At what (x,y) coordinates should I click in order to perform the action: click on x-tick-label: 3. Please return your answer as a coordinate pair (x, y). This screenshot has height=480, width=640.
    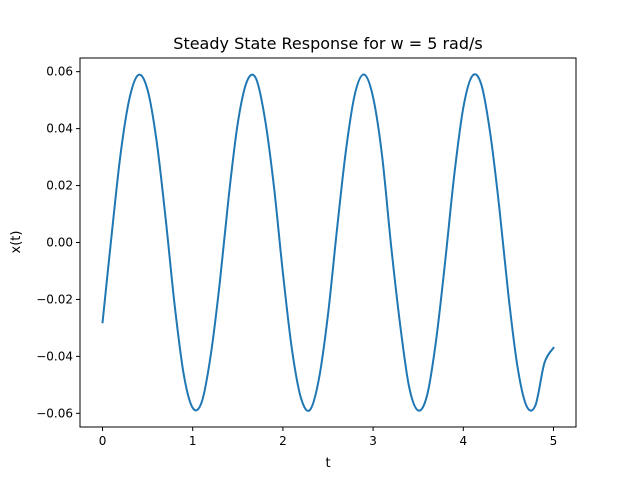
    Looking at the image, I should click on (373, 441).